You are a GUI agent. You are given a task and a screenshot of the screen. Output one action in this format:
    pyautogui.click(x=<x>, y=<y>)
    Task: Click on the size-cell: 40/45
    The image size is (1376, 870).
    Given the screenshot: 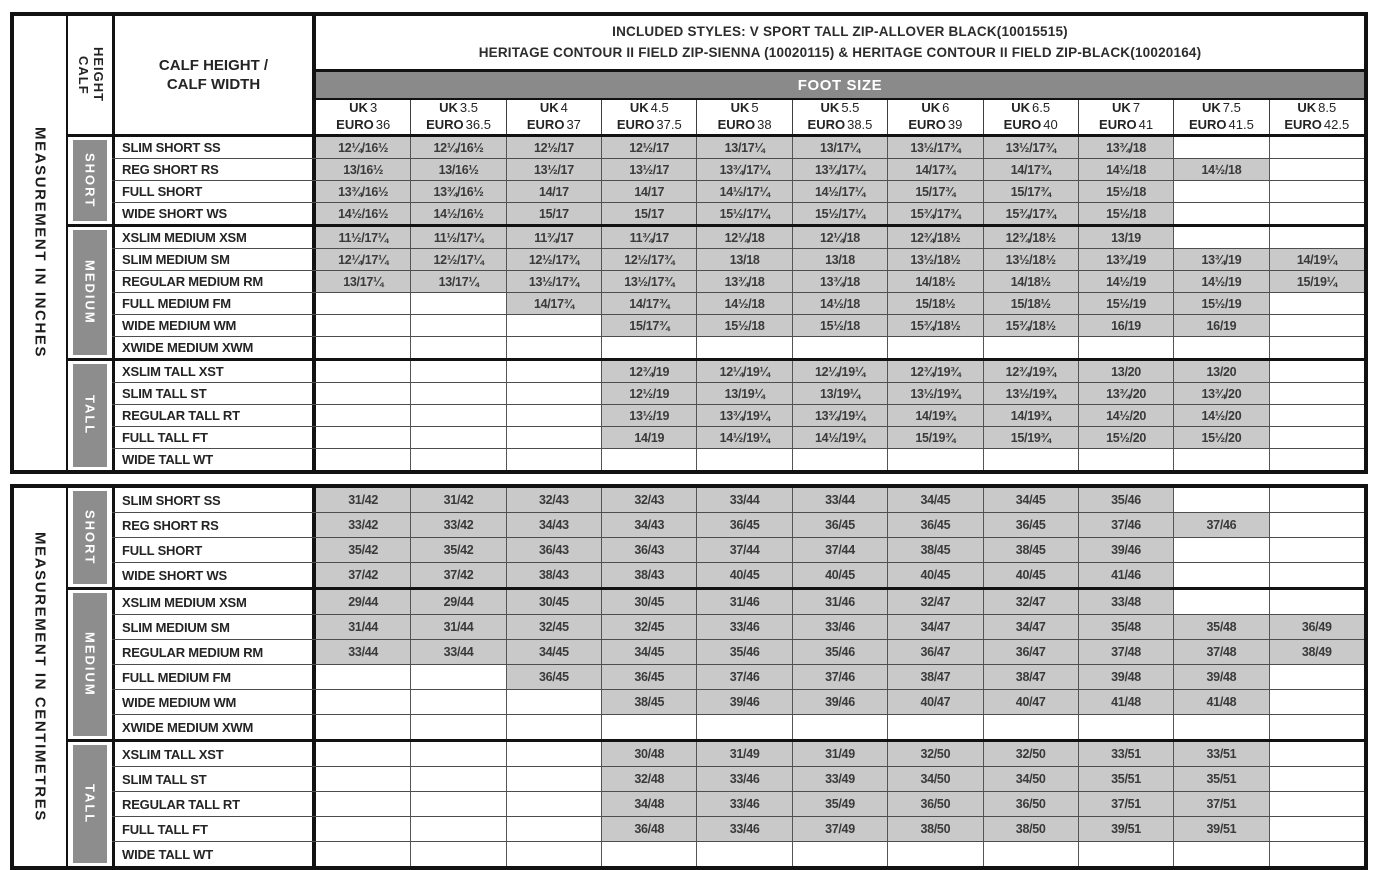 What is the action you would take?
    pyautogui.click(x=840, y=575)
    